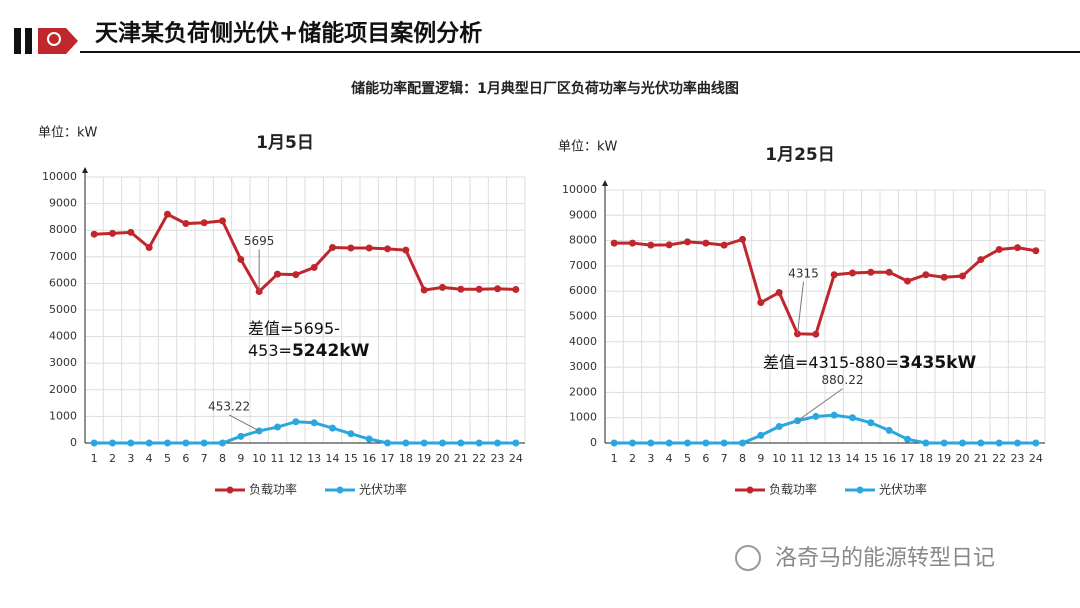 This screenshot has width=1080, height=608. Describe the element at coordinates (803, 273) in the screenshot. I see `data-label: 4315` at that location.